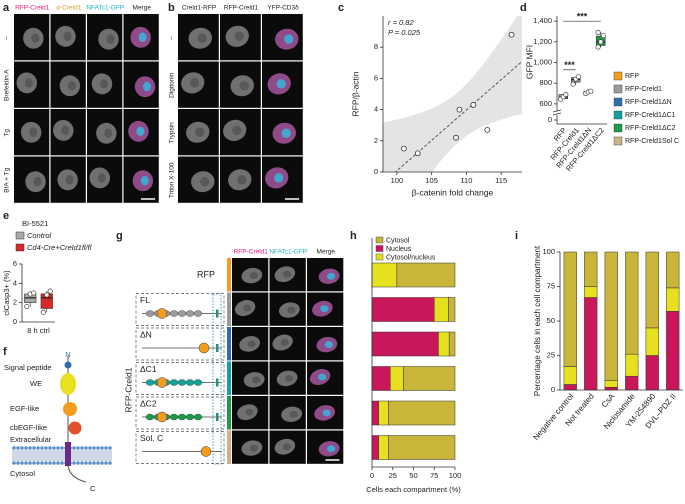 Image resolution: width=685 pixels, height=504 pixels. I want to click on column-header: RFP-Creld1, so click(32, 8).